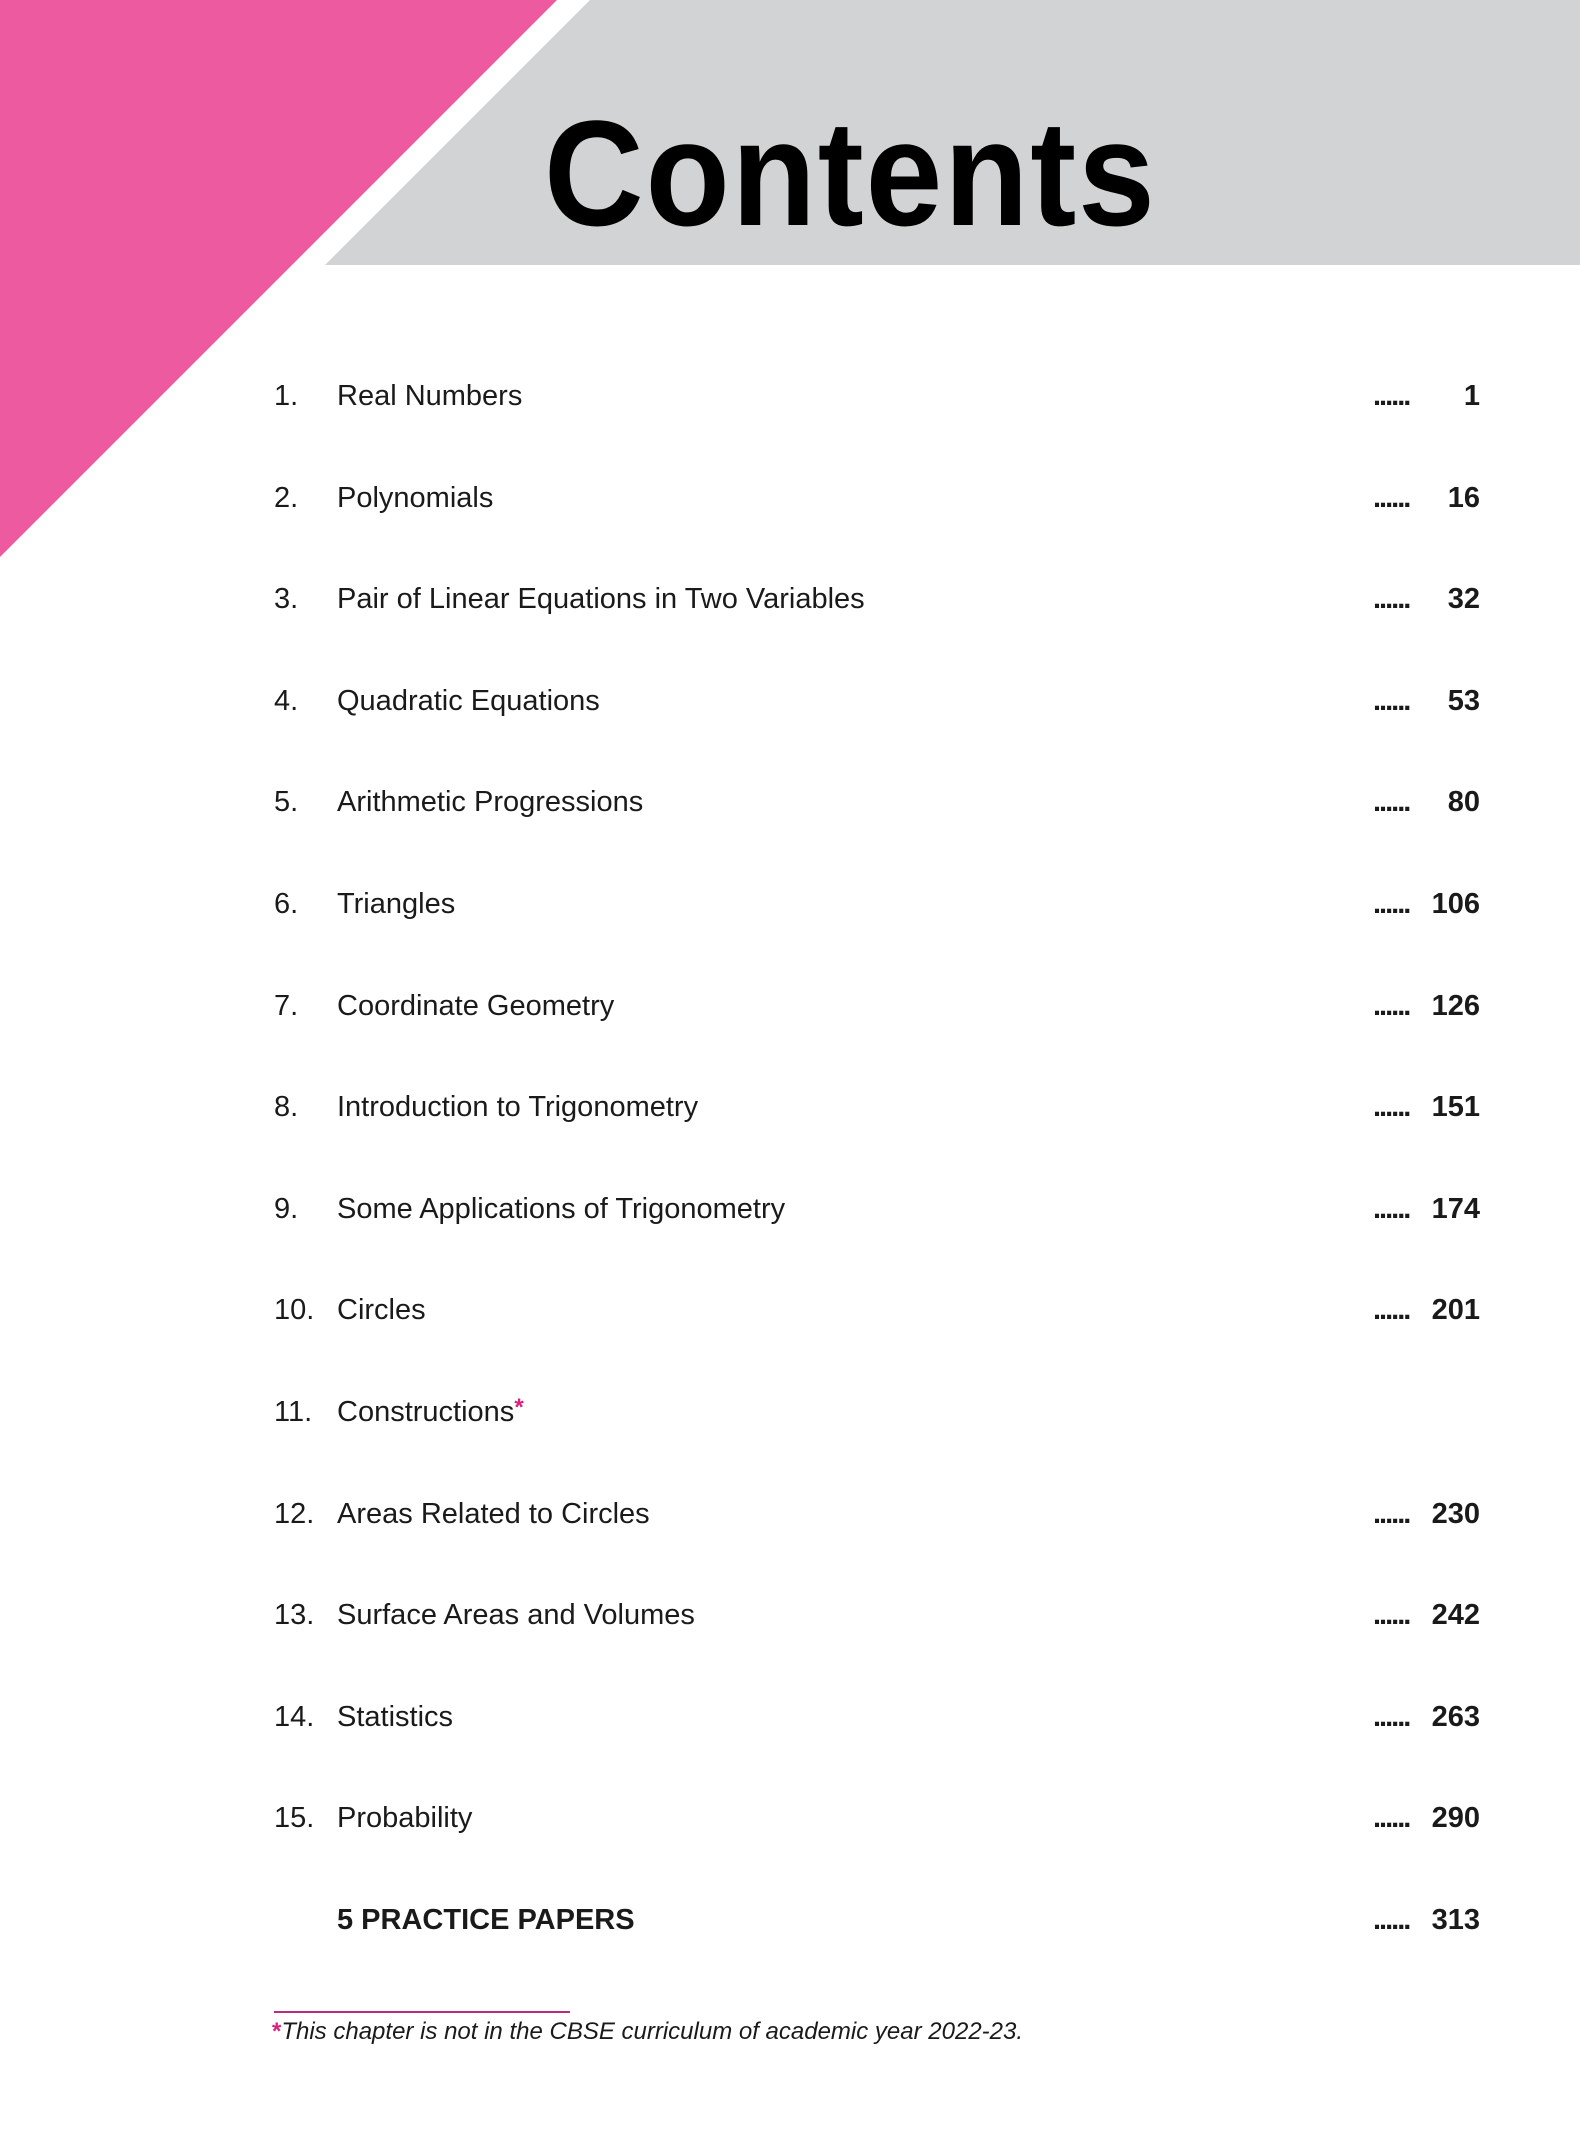  Describe the element at coordinates (294, 1310) in the screenshot. I see `toc-number: 10.` at that location.